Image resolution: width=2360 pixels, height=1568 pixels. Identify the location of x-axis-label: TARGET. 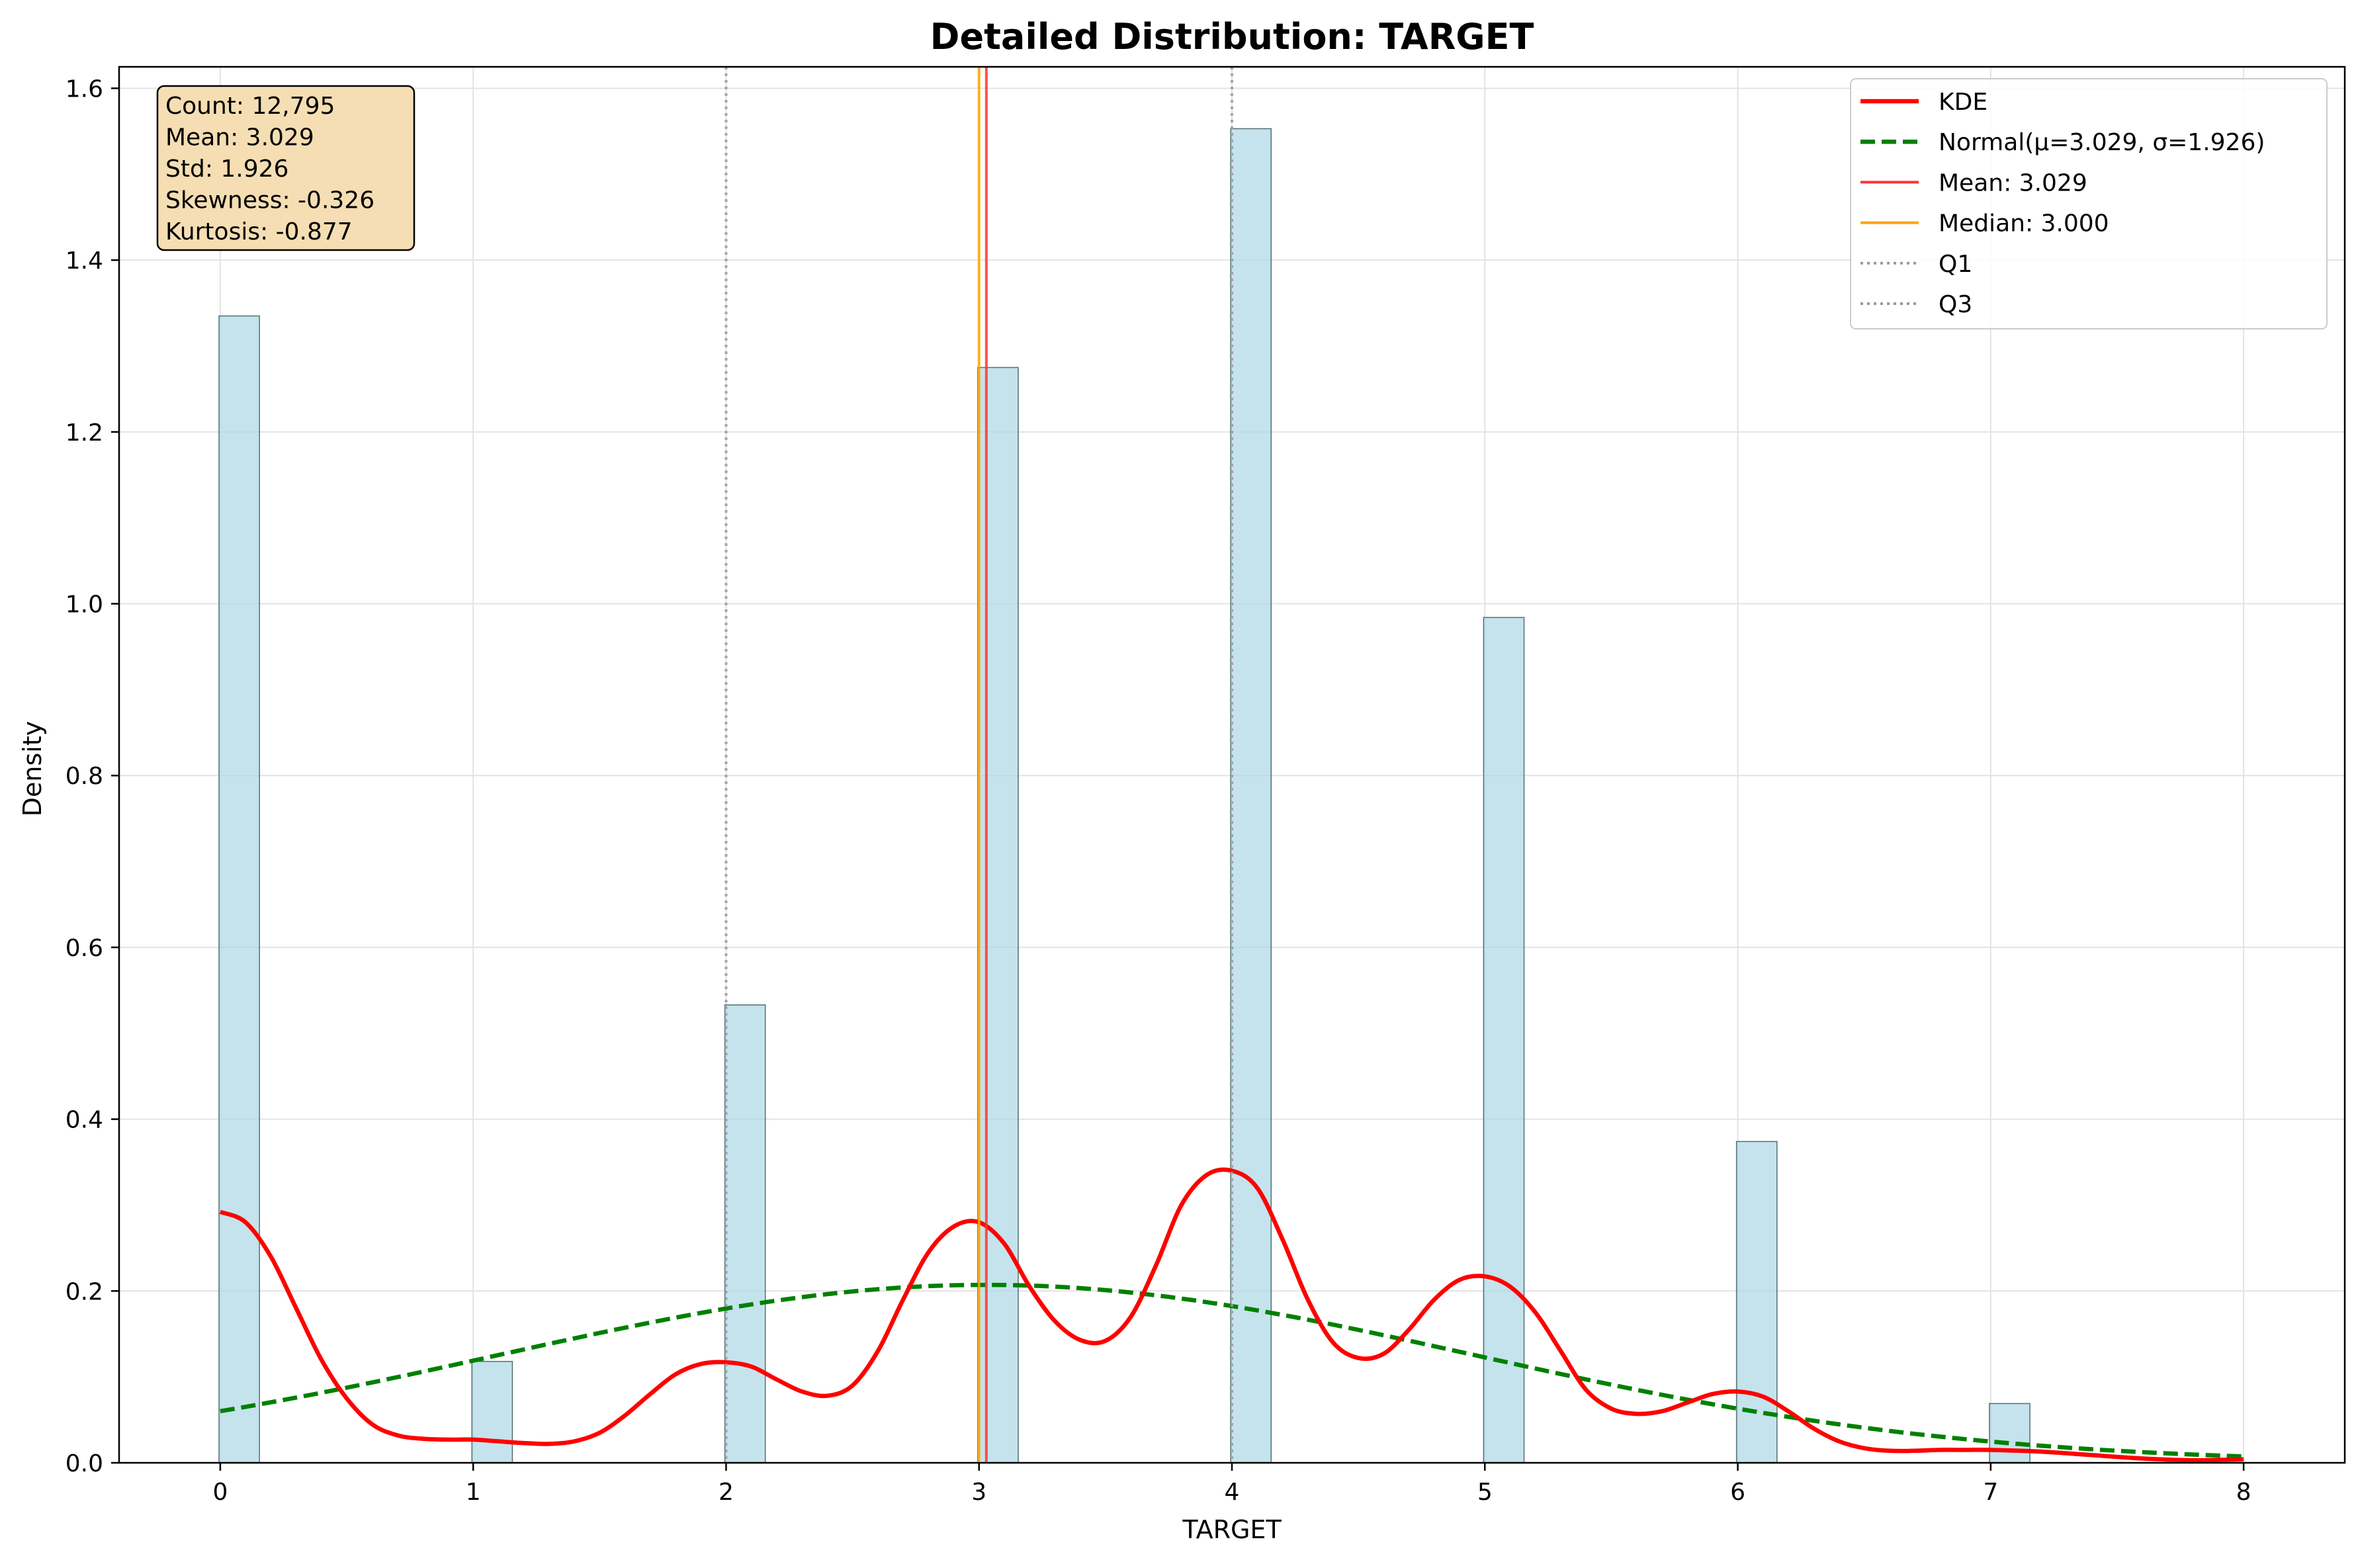
(1232, 1530).